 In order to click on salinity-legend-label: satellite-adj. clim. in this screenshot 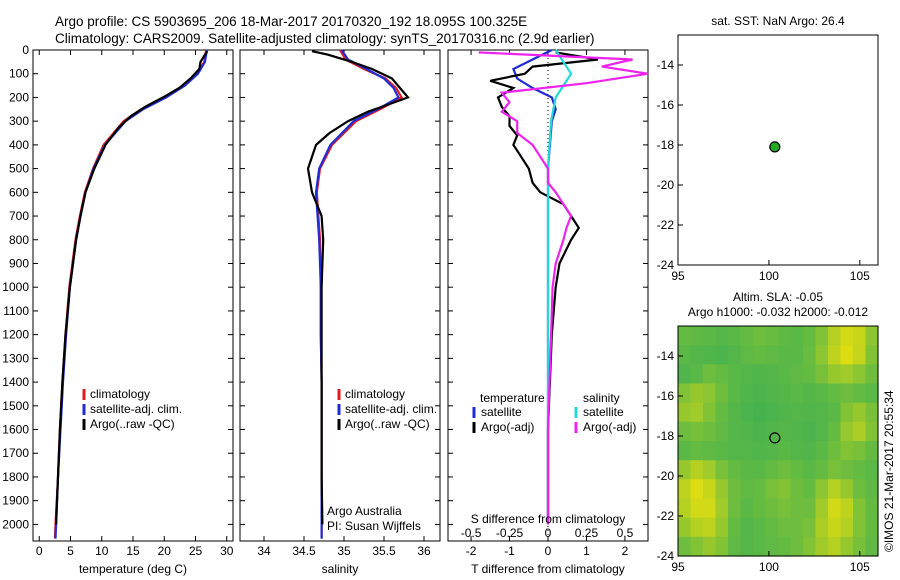, I will do `click(391, 409)`.